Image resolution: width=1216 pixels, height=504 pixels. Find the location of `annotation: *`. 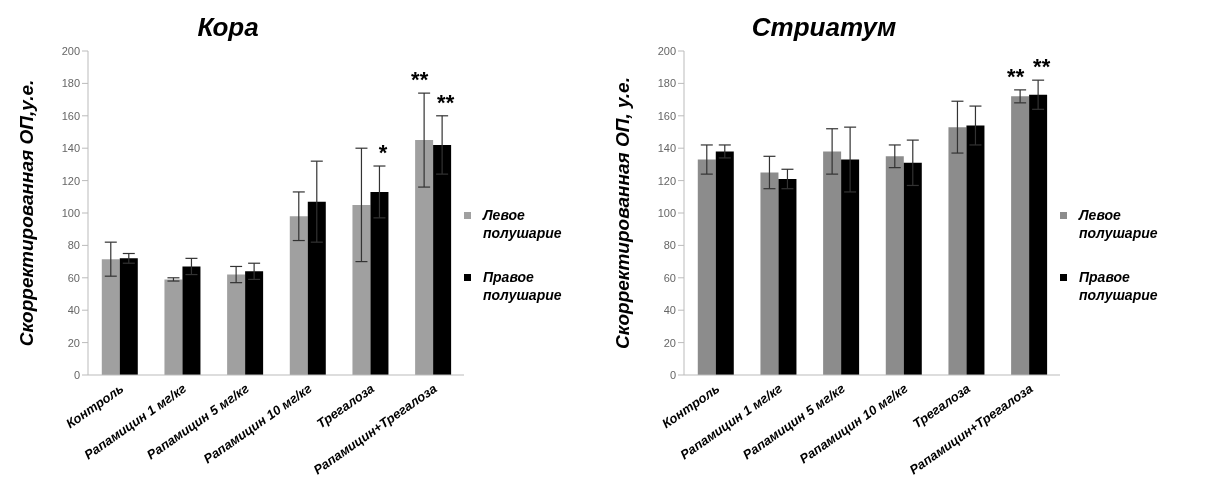

annotation: * is located at coordinates (383, 152).